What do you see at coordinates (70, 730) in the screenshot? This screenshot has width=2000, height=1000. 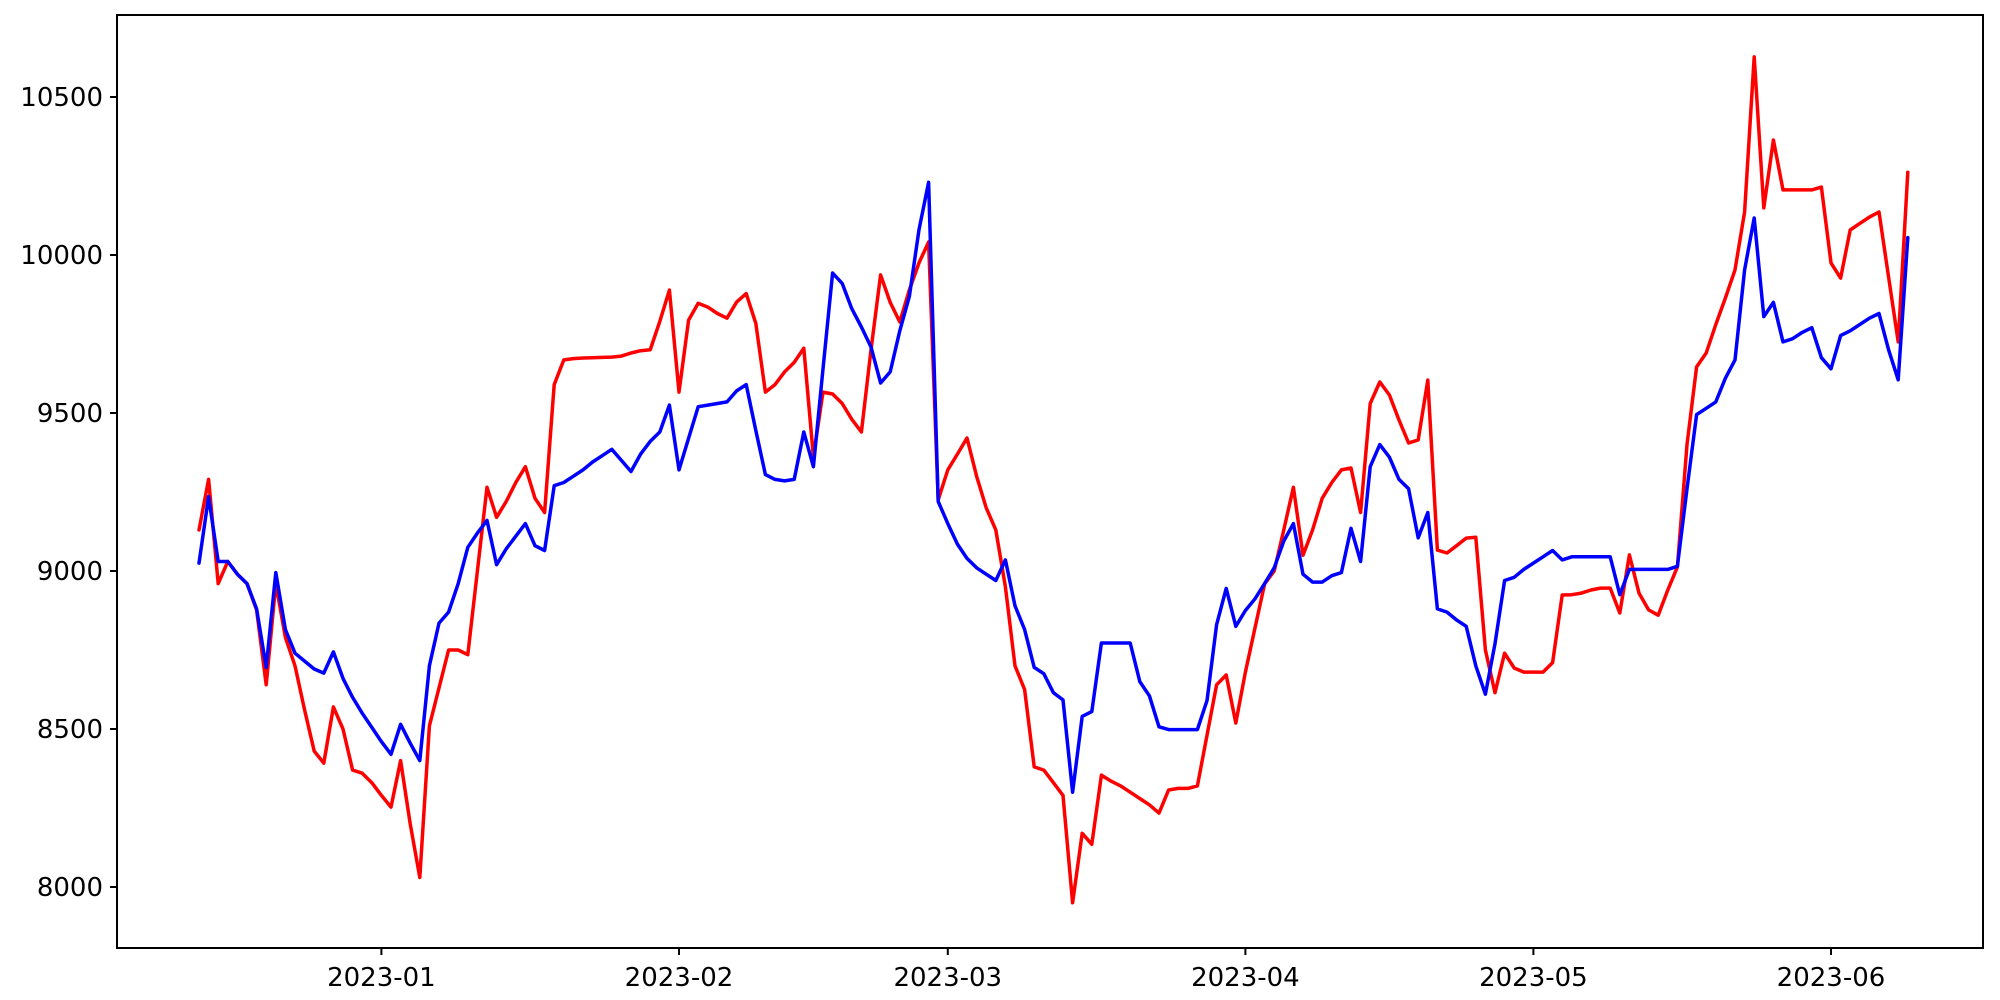 I see `y-tick-label: 8500` at bounding box center [70, 730].